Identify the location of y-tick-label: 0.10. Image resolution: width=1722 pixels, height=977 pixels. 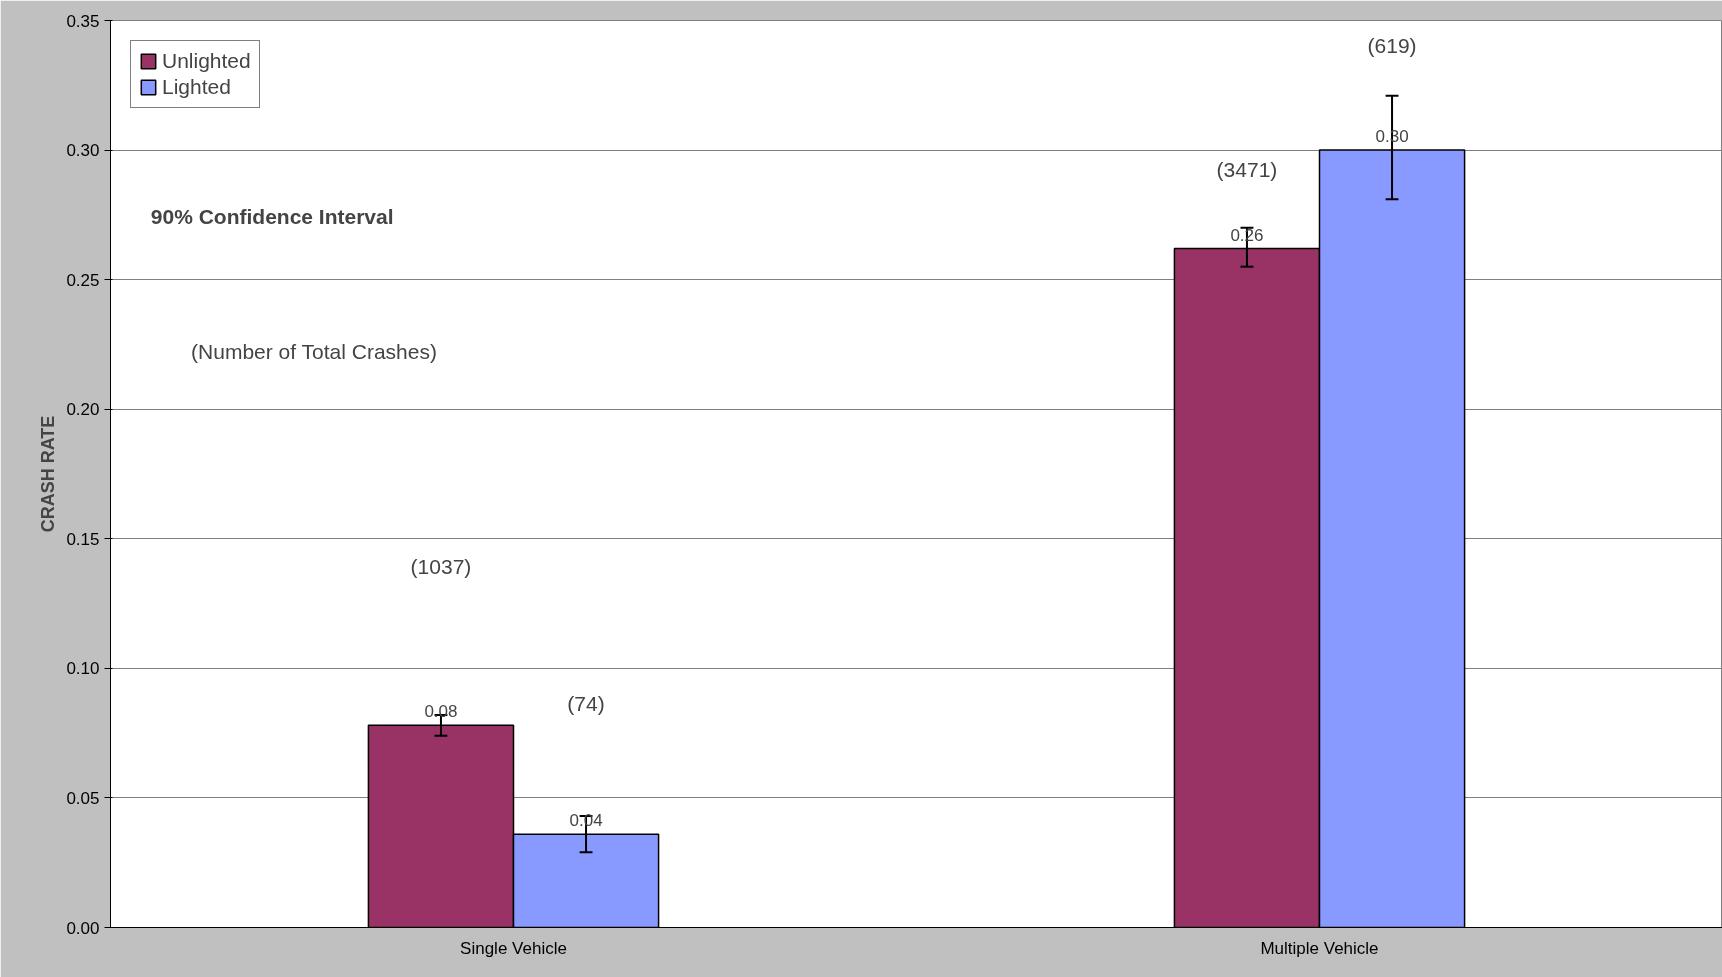
(83, 669).